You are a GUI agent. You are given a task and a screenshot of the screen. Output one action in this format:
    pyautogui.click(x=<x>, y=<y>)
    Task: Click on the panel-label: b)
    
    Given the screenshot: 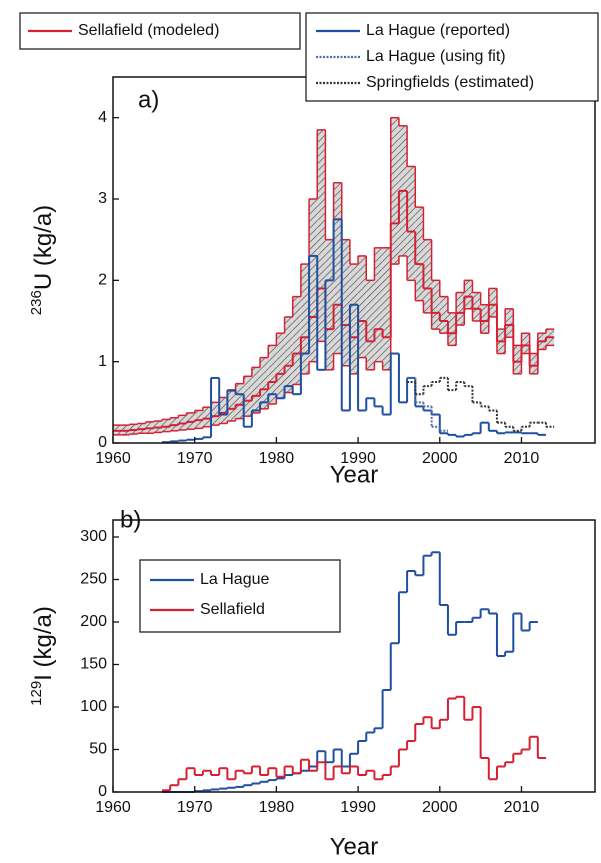 What is the action you would take?
    pyautogui.click(x=130, y=519)
    